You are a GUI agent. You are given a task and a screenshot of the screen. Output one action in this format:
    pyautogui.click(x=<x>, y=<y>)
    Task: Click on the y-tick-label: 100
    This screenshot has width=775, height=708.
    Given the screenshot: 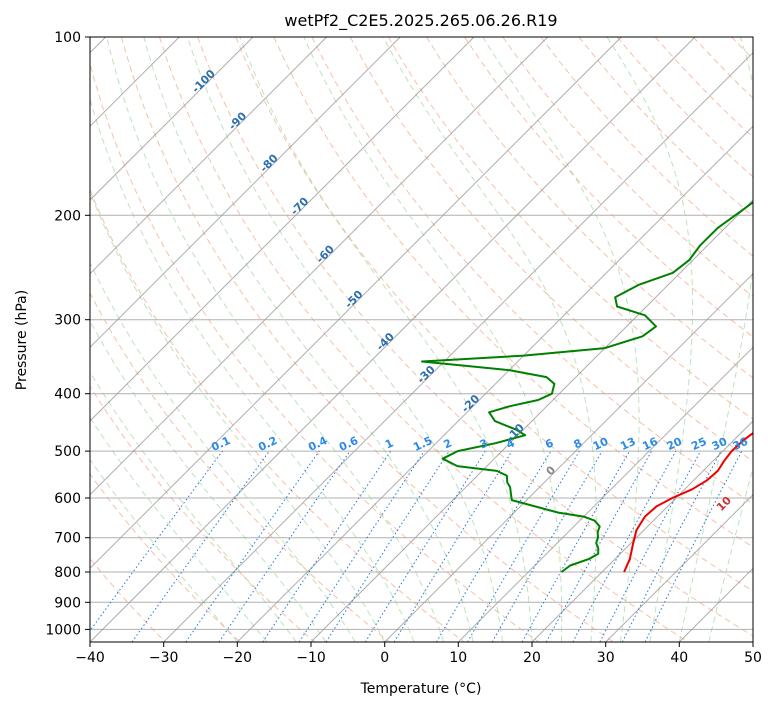 What is the action you would take?
    pyautogui.click(x=67, y=38)
    